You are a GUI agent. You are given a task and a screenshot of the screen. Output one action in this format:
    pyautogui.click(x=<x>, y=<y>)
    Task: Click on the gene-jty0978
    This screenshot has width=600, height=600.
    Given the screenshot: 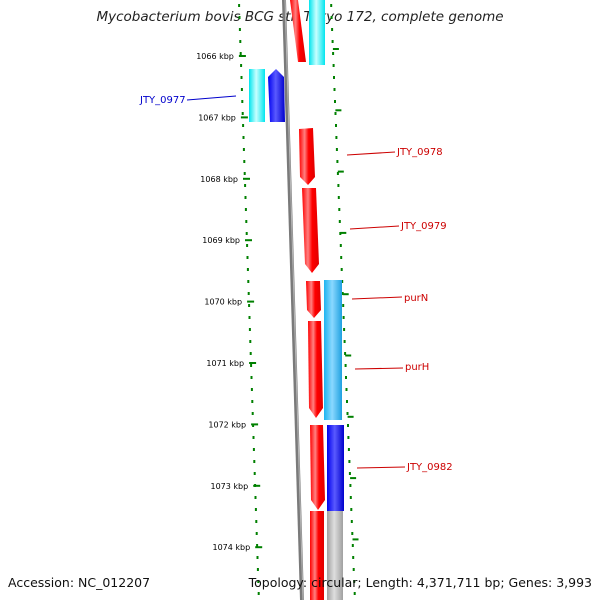 What is the action you would take?
    pyautogui.click(x=307, y=156)
    